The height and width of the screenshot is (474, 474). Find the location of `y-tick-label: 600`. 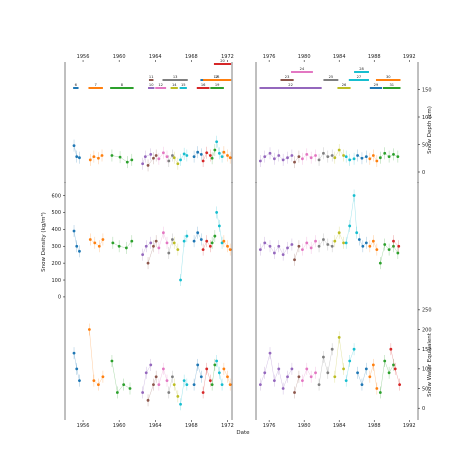

y-tick-label: 600 is located at coordinates (56, 196).